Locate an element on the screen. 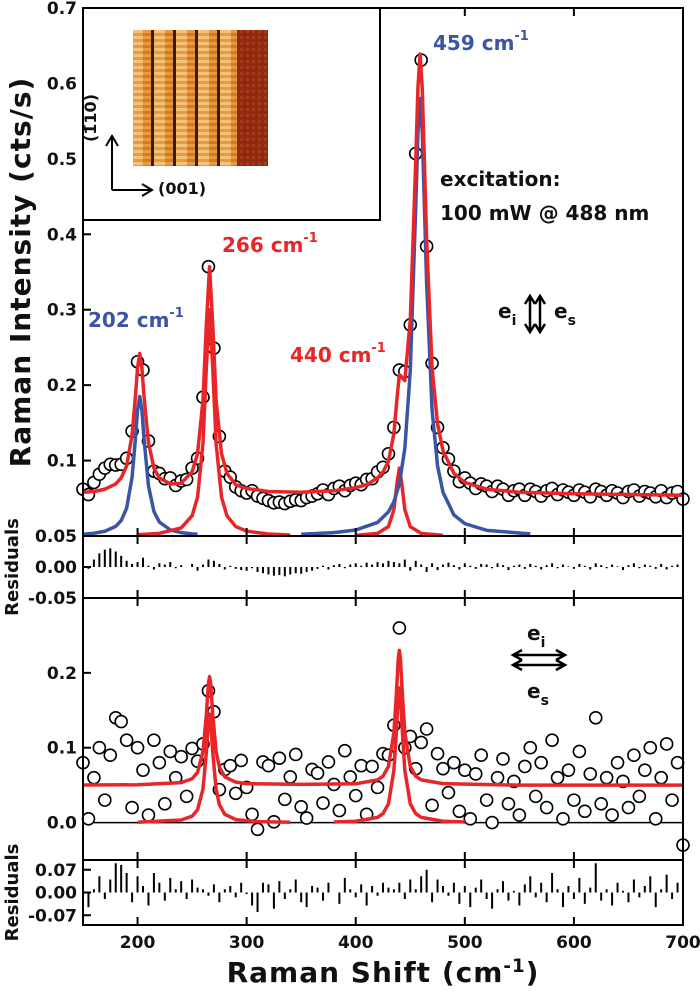 Image resolution: width=700 pixels, height=997 pixels. y-tick-label: 0.6 is located at coordinates (62, 84).